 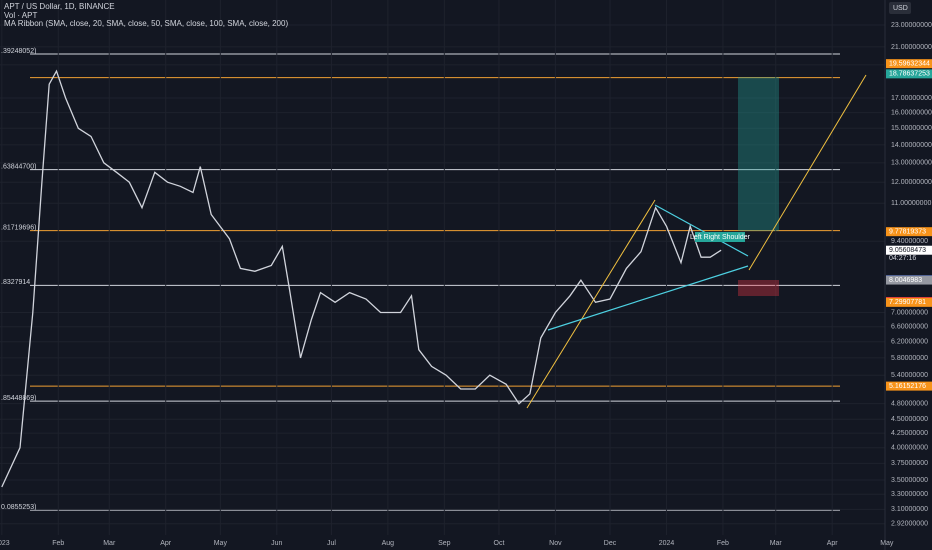 I want to click on y-tick-label: 9.40000000, so click(x=909, y=241).